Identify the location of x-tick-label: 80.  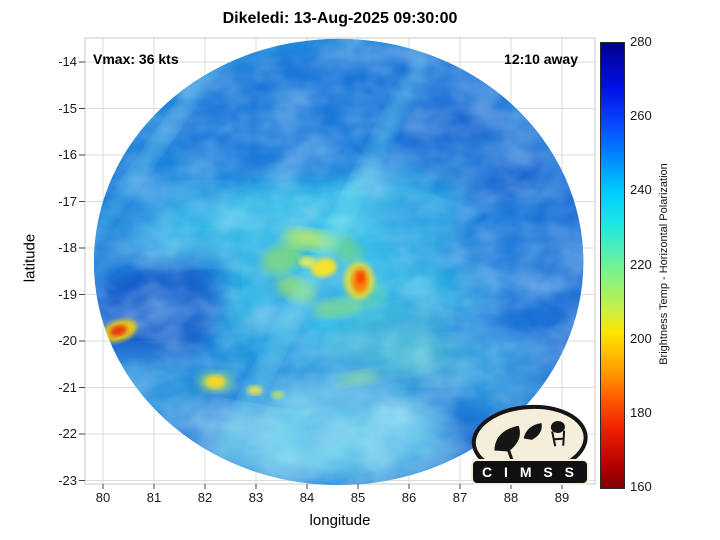
(103, 497).